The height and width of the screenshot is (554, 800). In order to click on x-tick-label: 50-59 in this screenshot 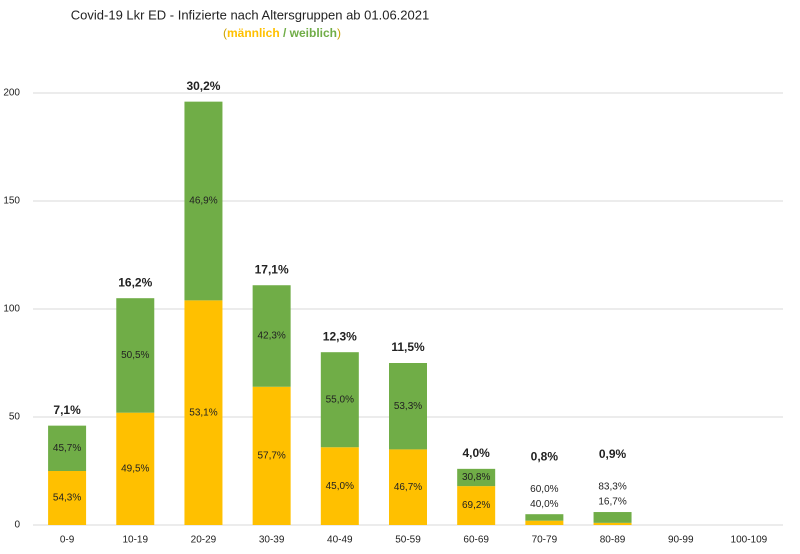, I will do `click(408, 540)`.